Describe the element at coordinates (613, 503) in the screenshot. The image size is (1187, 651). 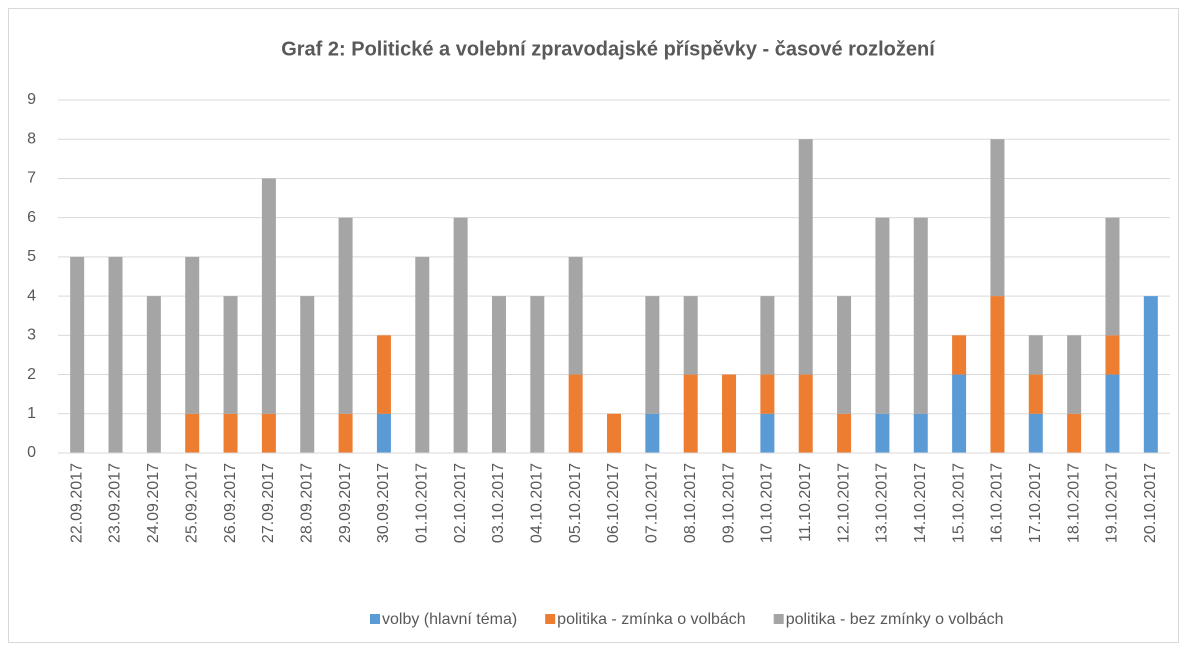
I see `x-tick-label: 06.10.2017` at that location.